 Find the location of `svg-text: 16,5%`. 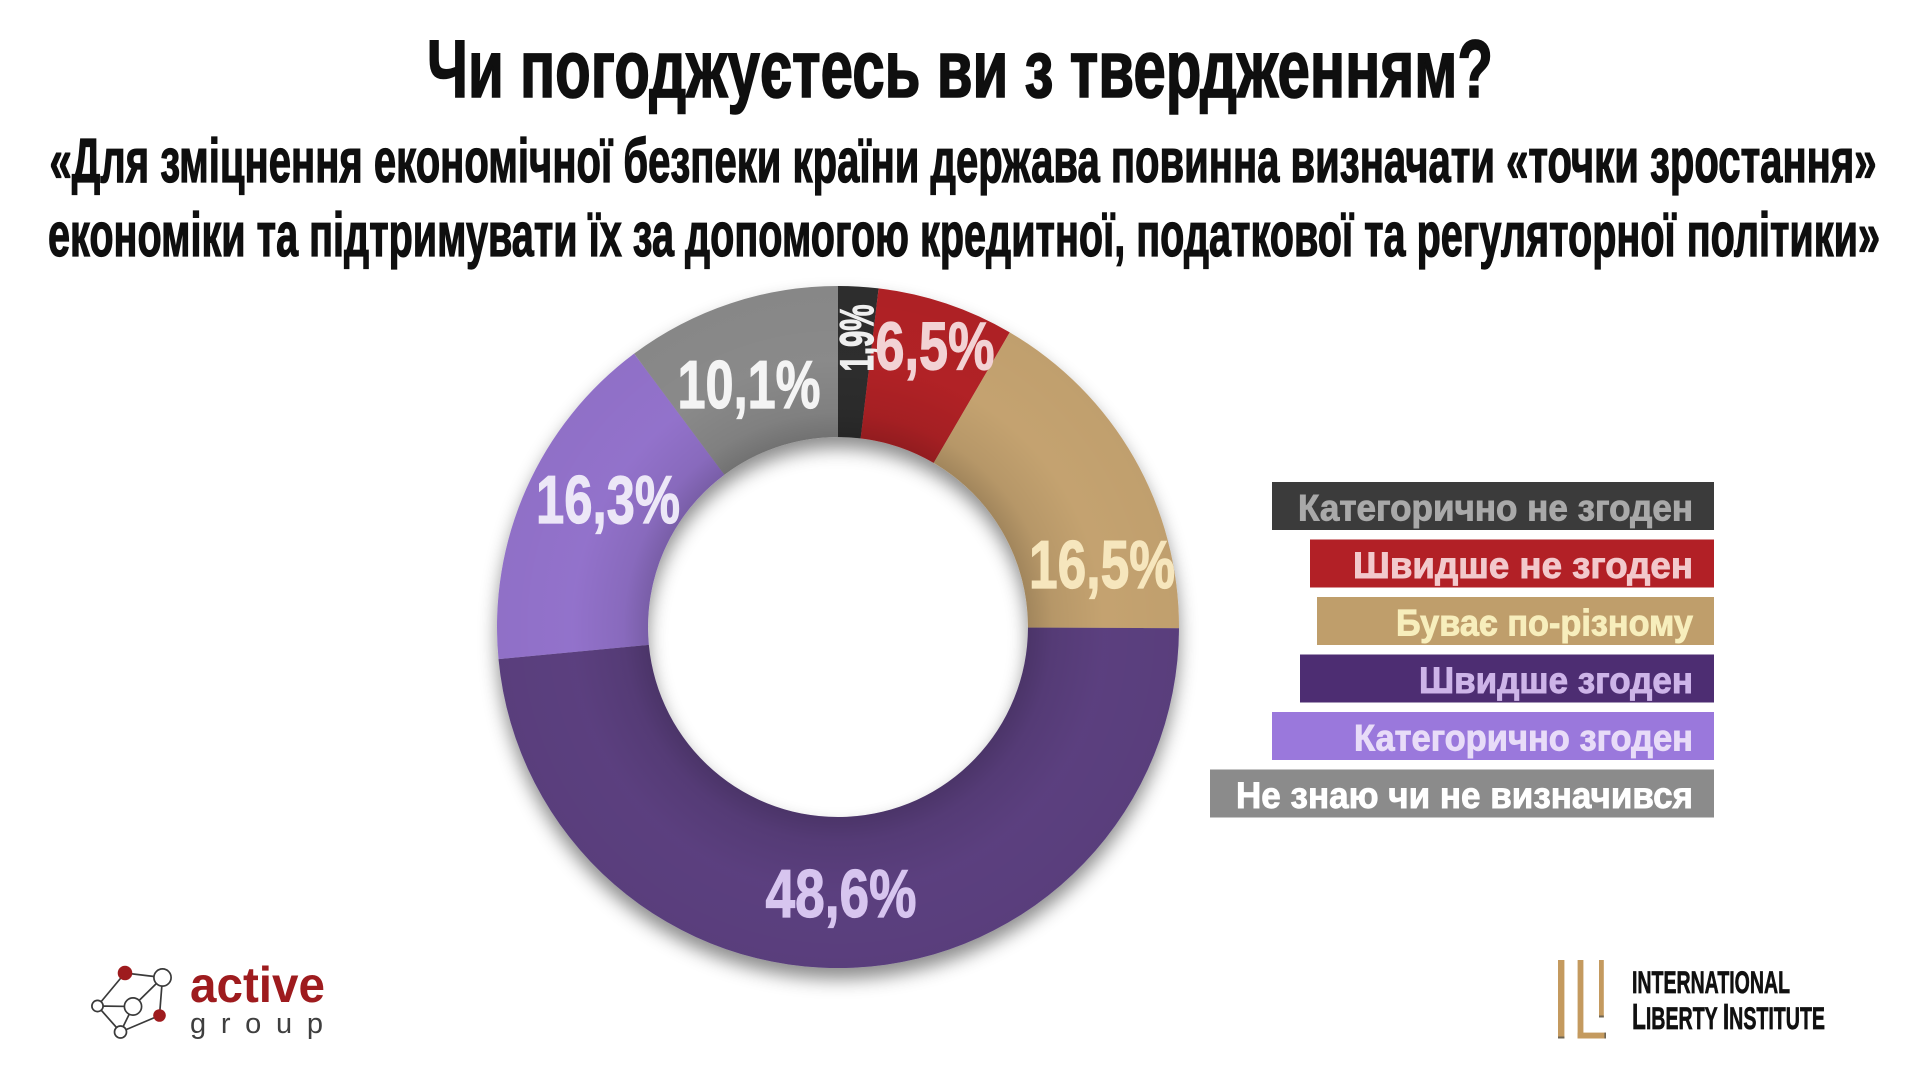

svg-text: 16,5% is located at coordinates (1102, 565).